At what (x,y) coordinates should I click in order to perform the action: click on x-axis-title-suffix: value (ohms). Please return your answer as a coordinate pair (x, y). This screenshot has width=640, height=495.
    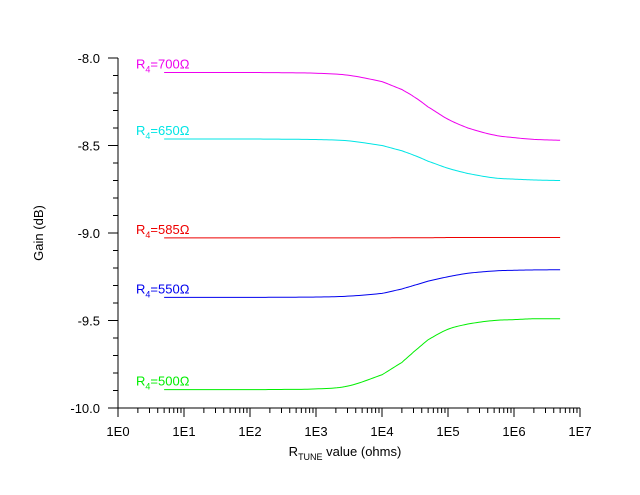
    Looking at the image, I should click on (362, 451).